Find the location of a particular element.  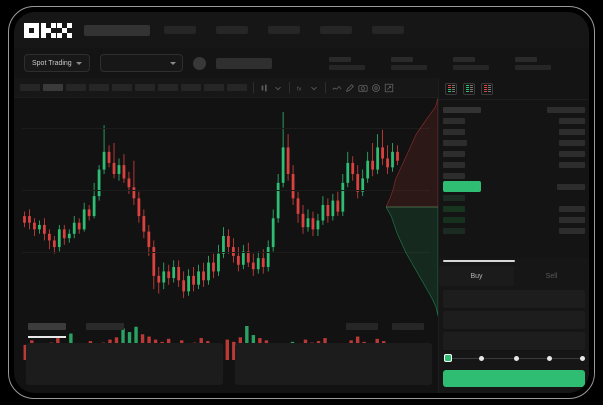

trading-mode-dropdown: Spot Trading is located at coordinates (57, 63).